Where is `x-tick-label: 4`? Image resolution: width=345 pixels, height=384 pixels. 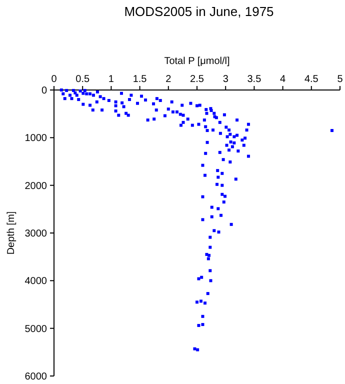
x-tick-label: 4 is located at coordinates (283, 79).